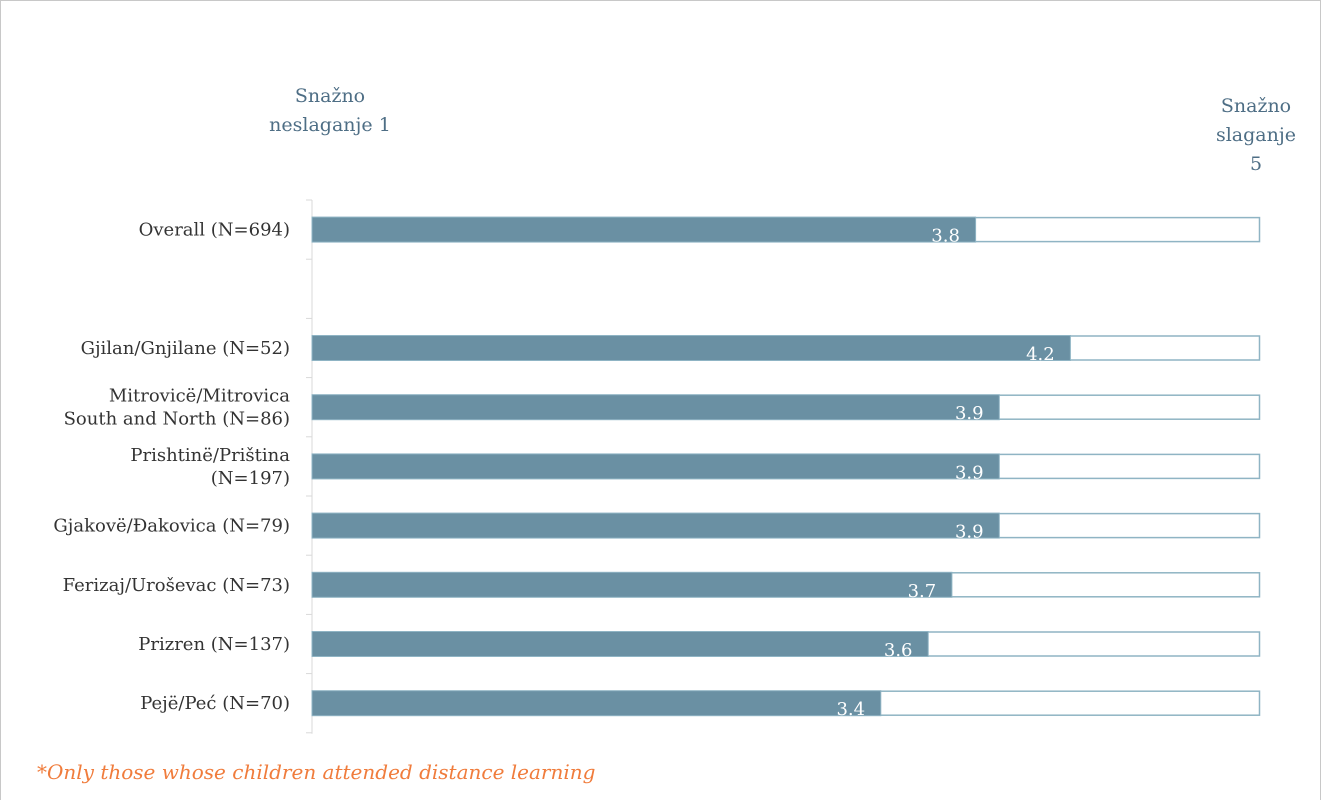  What do you see at coordinates (330, 96) in the screenshot?
I see `scale-left-line1: Snažno` at bounding box center [330, 96].